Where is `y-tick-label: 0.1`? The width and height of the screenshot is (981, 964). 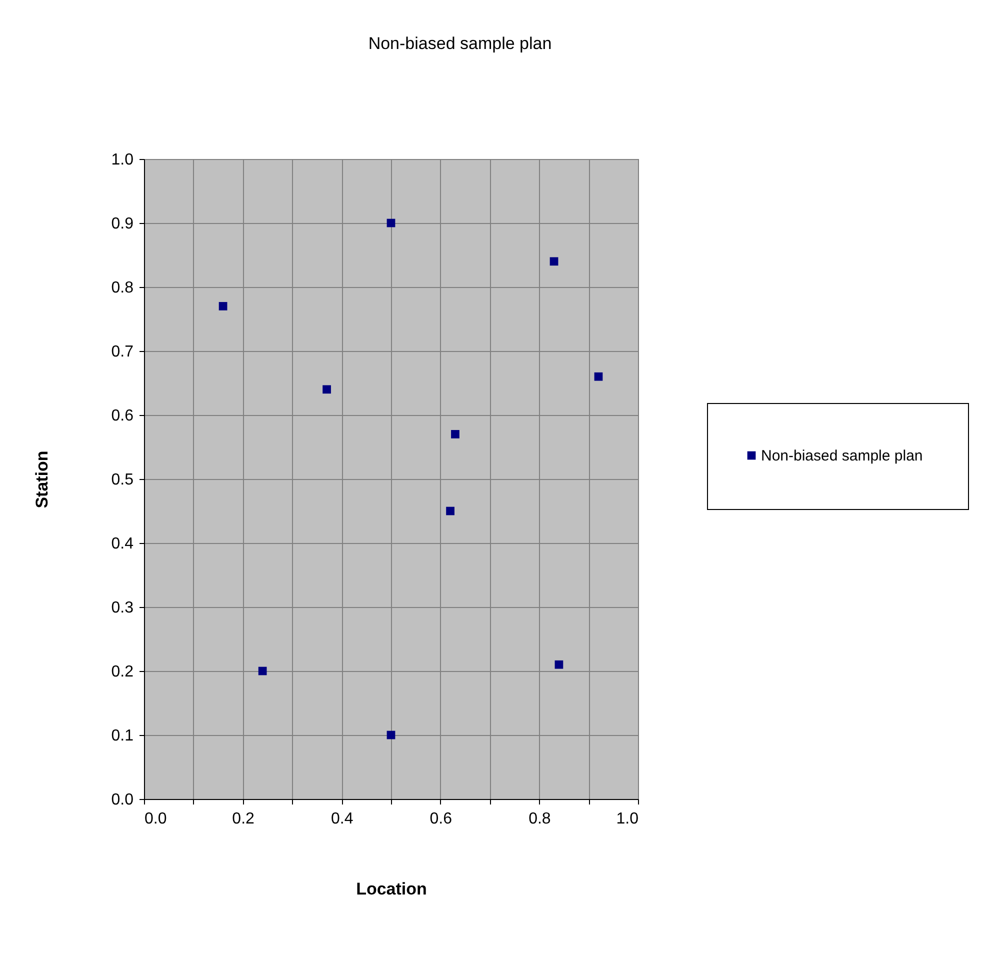
y-tick-label: 0.1 is located at coordinates (122, 736).